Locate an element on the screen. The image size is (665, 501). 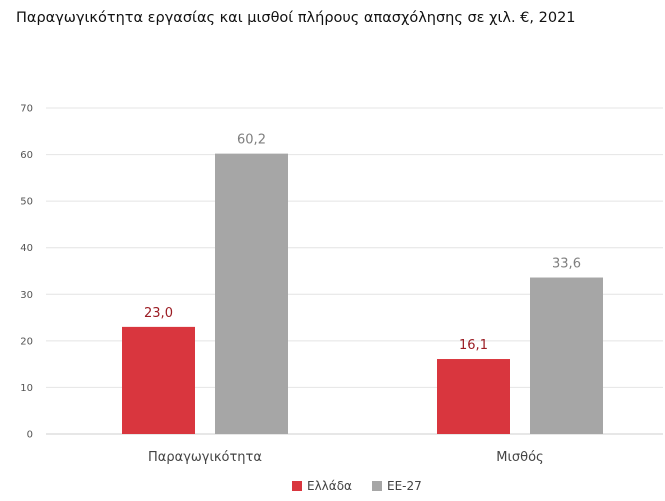
legend-label: Ελλάδα is located at coordinates (329, 486).